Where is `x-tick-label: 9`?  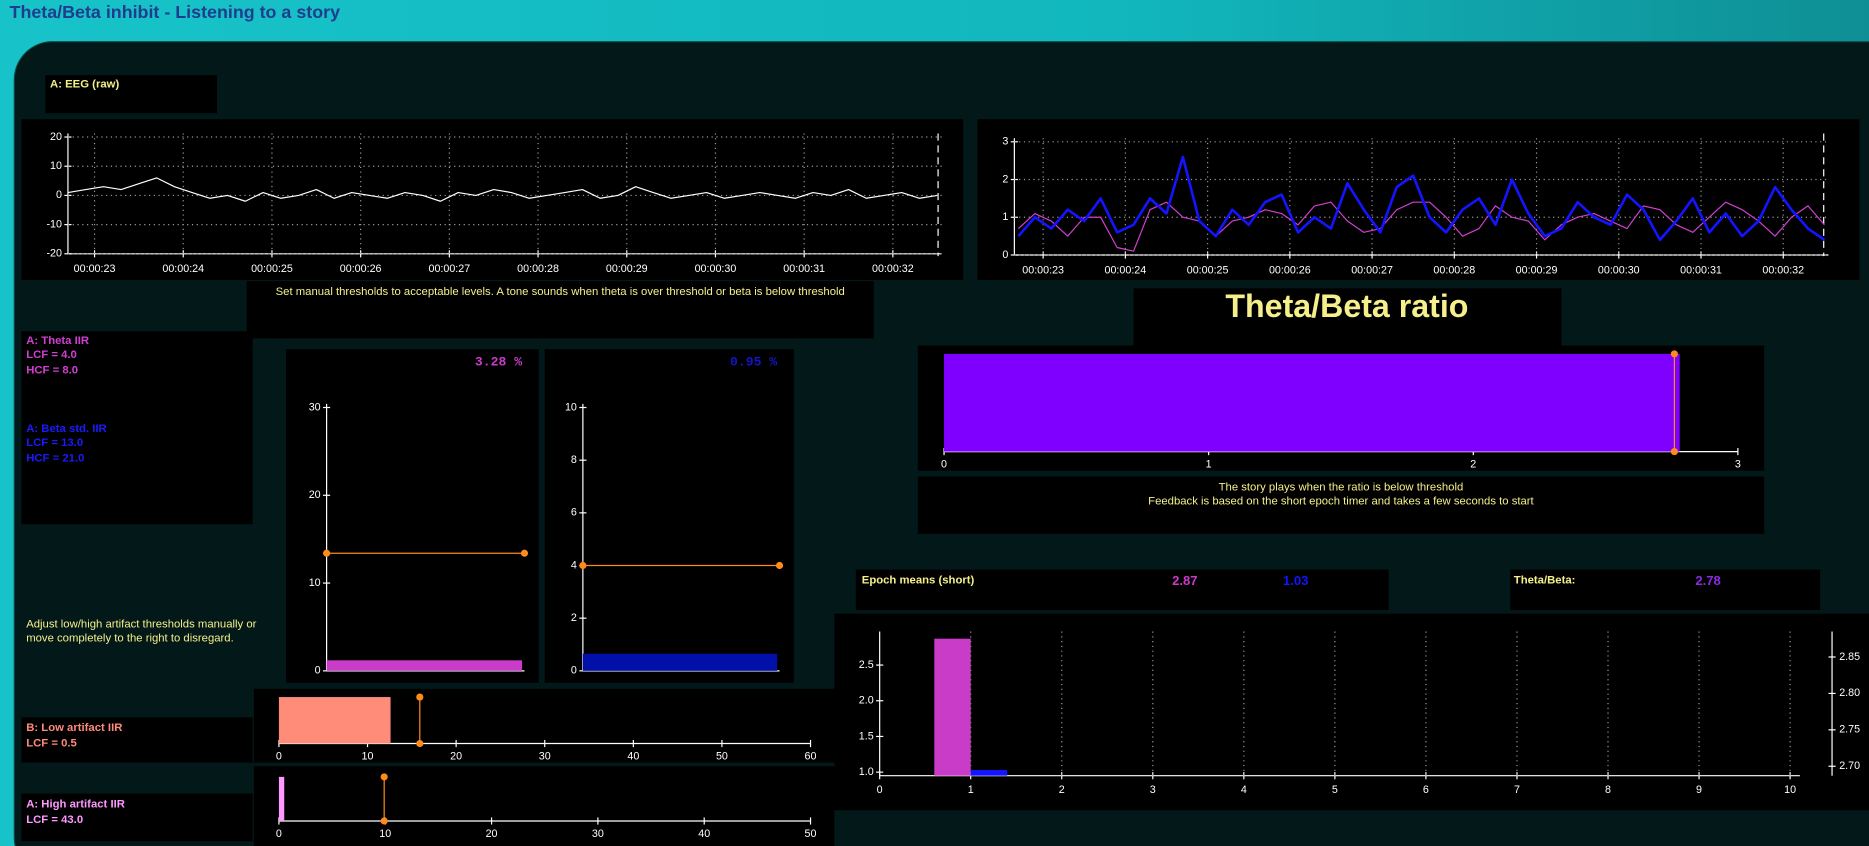 x-tick-label: 9 is located at coordinates (1699, 790).